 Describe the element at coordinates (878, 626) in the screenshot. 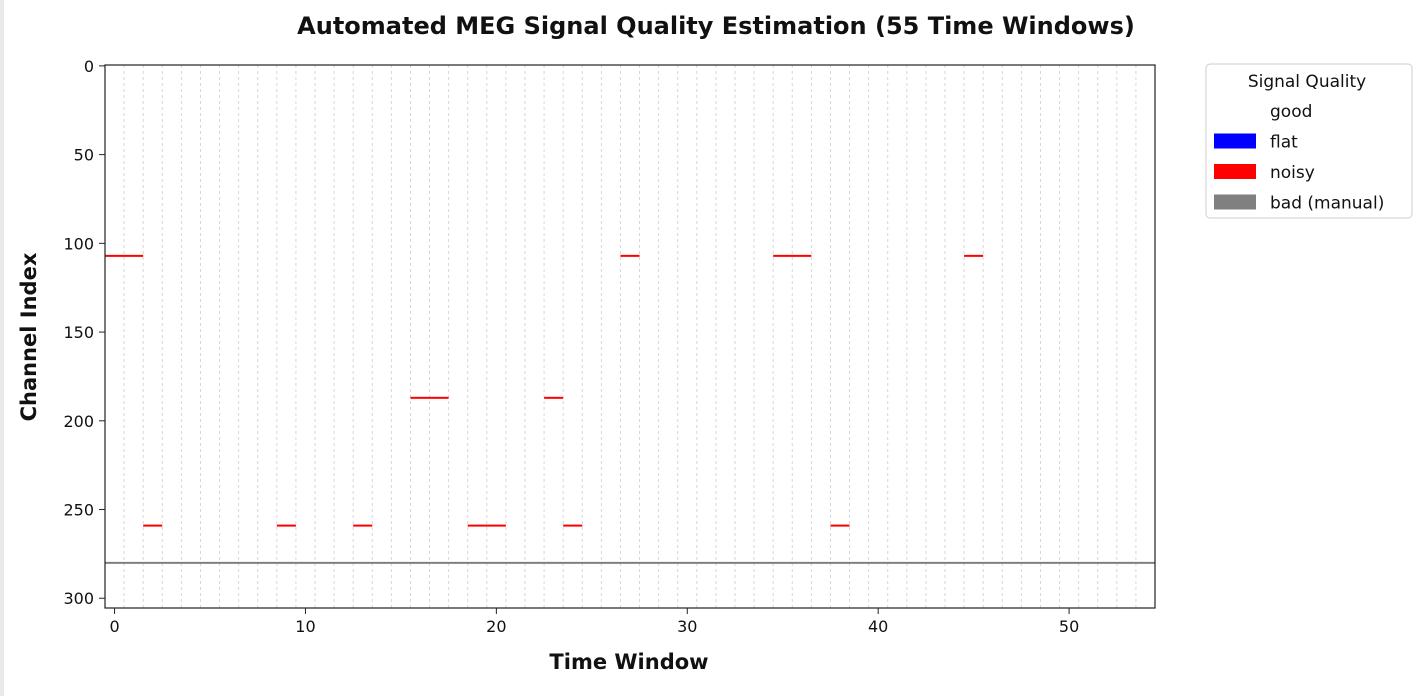

I see `x-tick-label: 40` at that location.